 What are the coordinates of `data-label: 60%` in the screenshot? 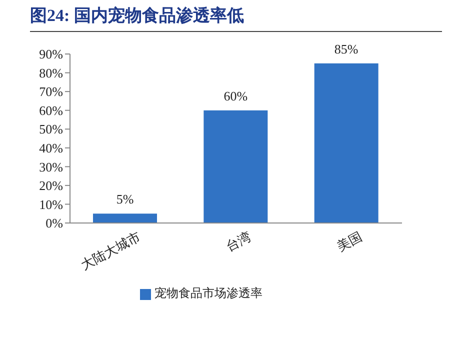 It's located at (236, 96).